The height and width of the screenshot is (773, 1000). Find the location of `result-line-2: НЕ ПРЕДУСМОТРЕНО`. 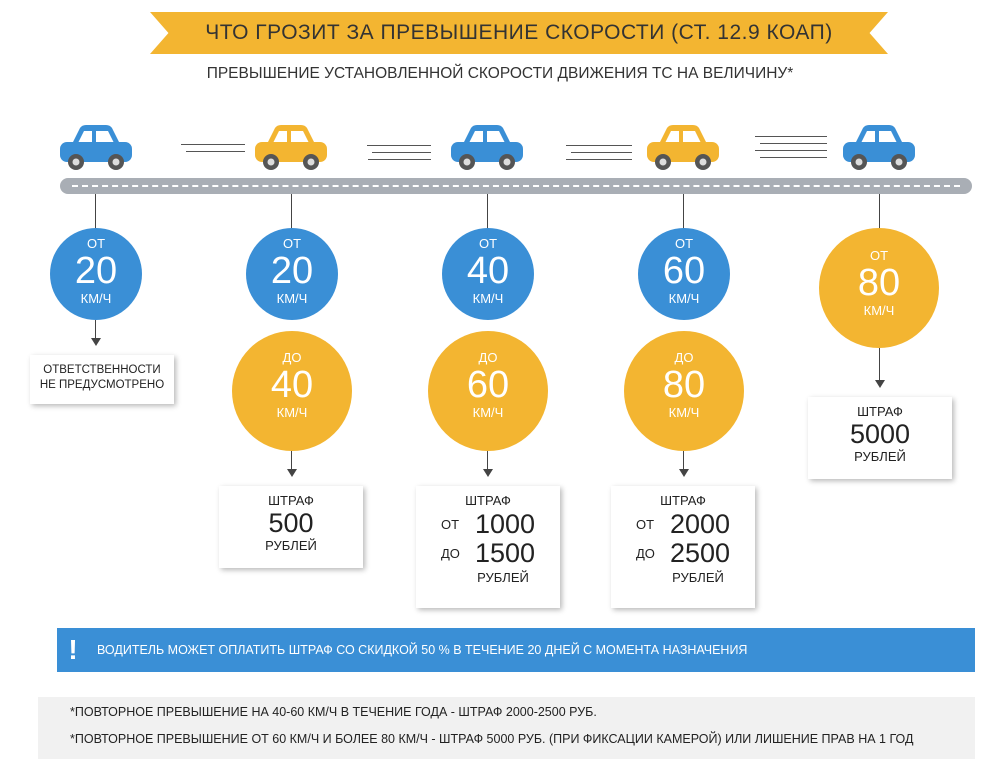

result-line-2: НЕ ПРЕДУСМОТРЕНО is located at coordinates (102, 385).